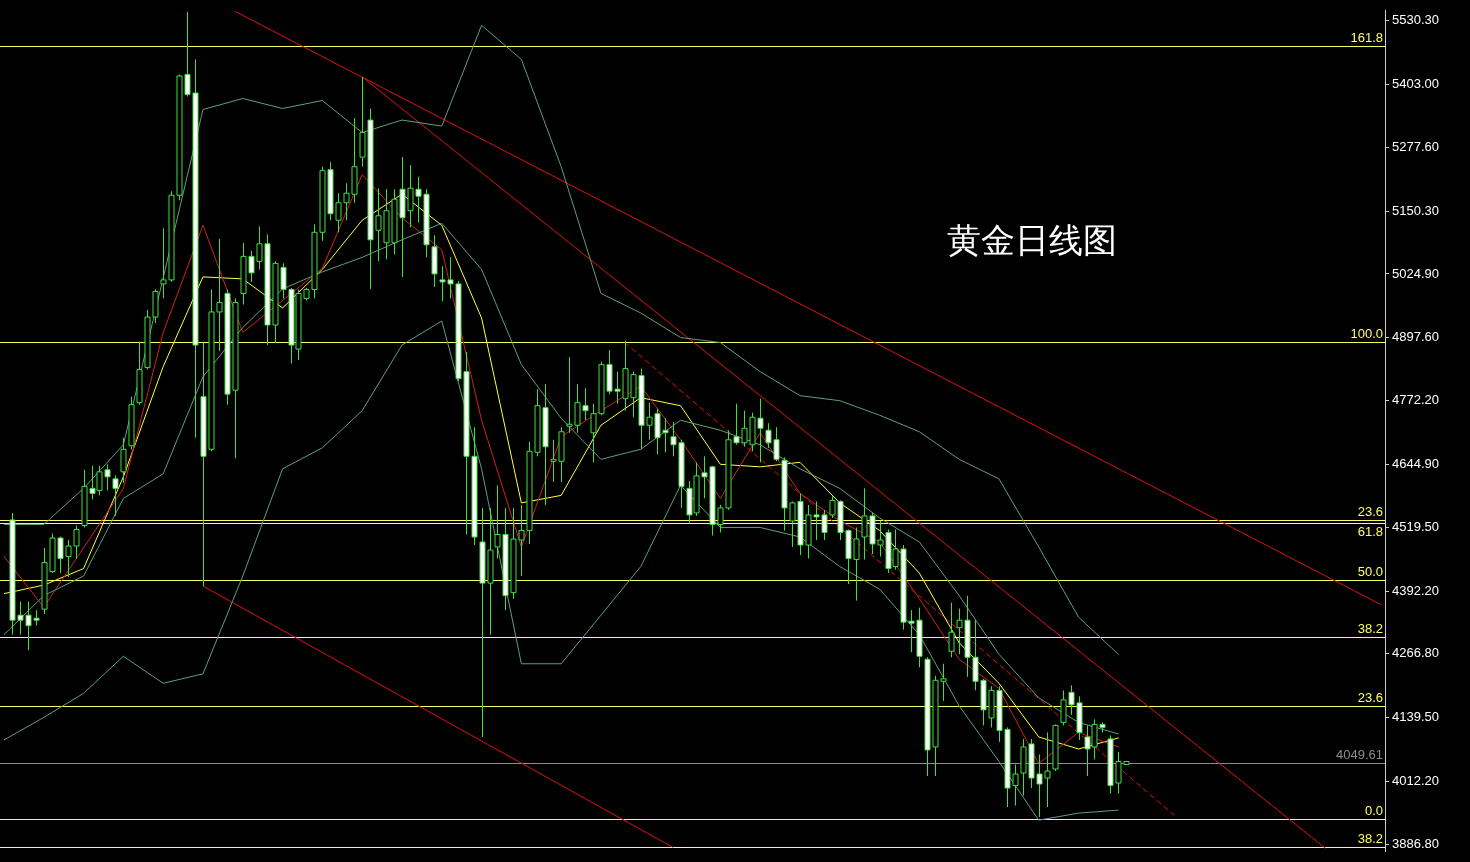  I want to click on text: 黄金日线图, so click(1031, 239).